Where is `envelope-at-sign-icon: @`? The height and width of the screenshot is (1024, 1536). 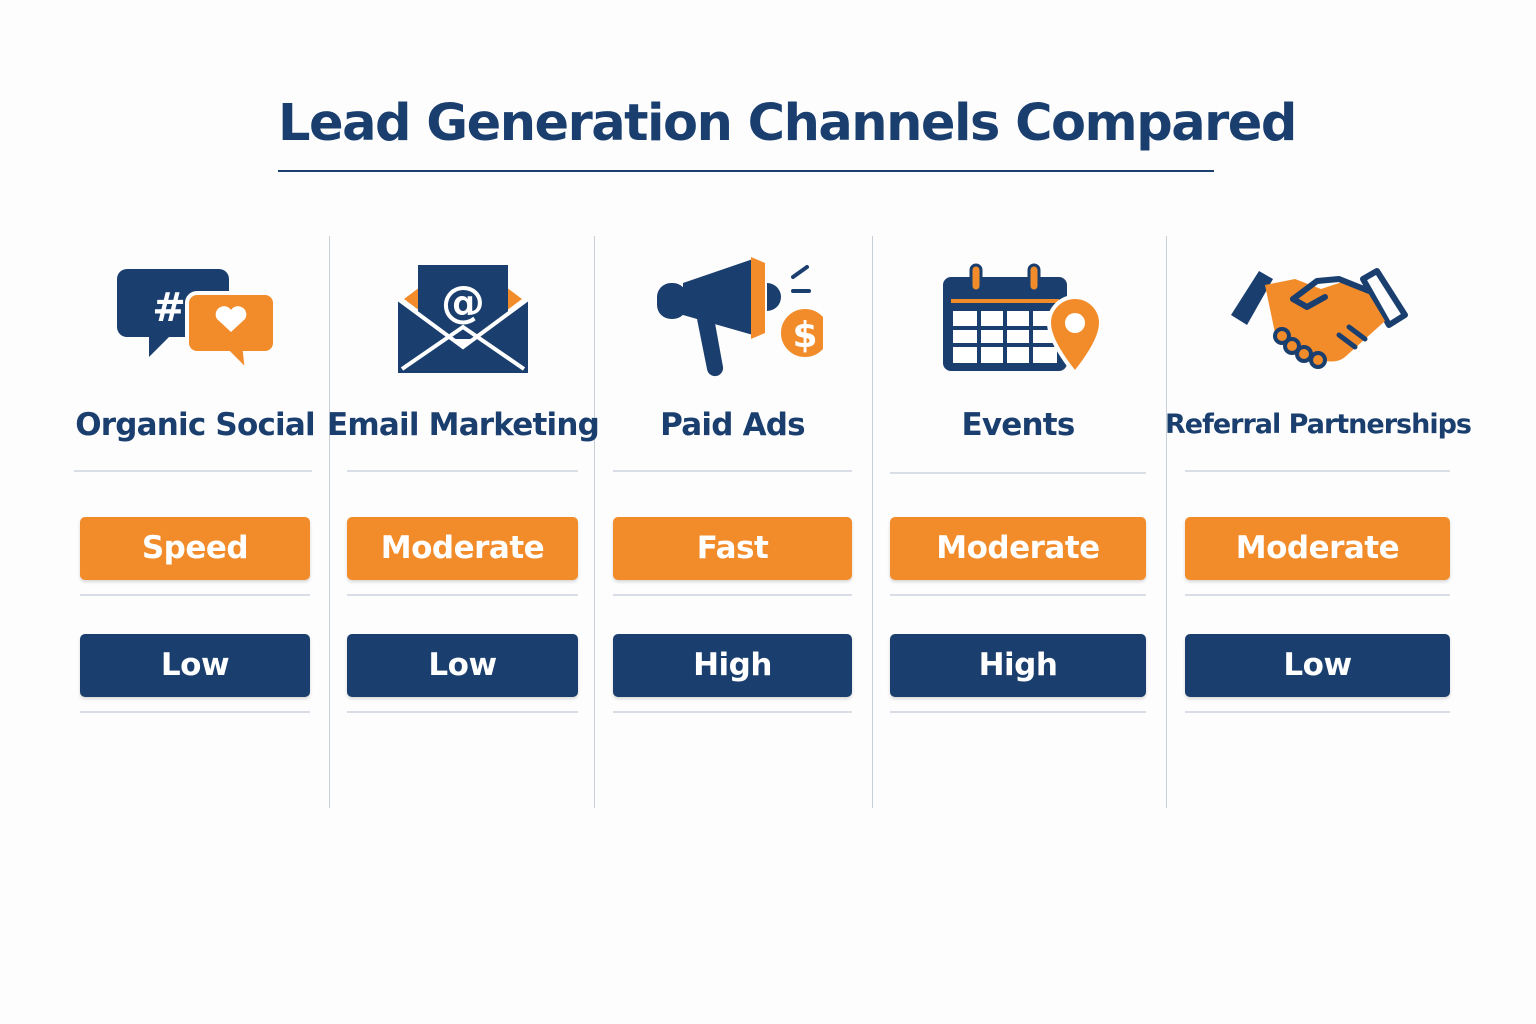 envelope-at-sign-icon: @ is located at coordinates (462, 319).